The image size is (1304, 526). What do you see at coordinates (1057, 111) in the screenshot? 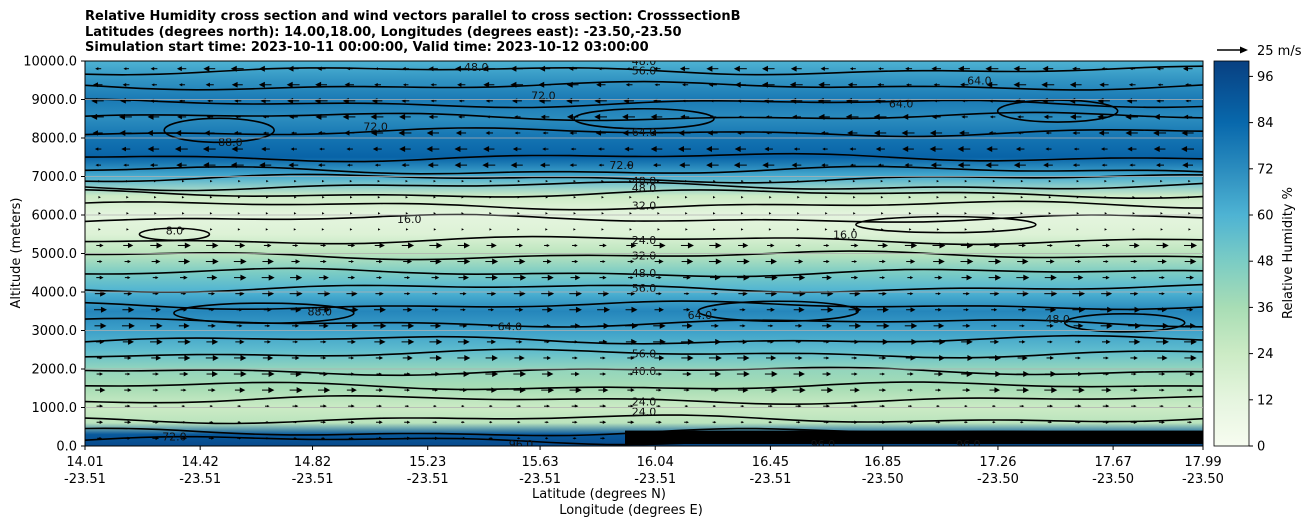
I see `contour-loop` at bounding box center [1057, 111].